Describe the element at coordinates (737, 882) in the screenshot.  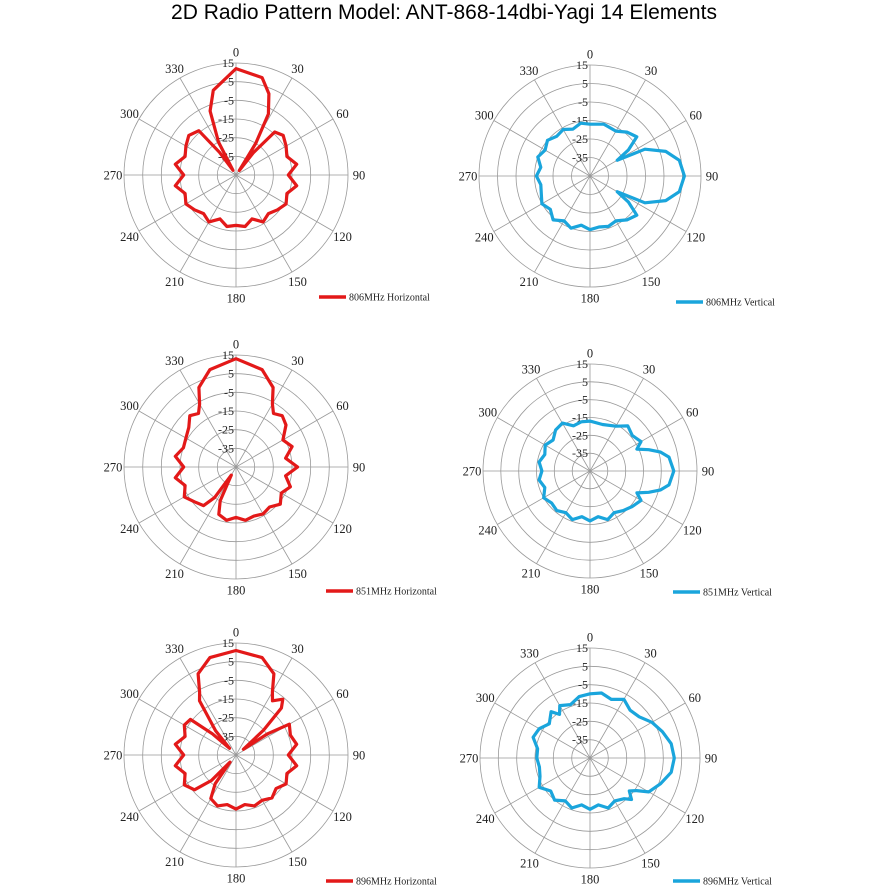
I see `legend-label: 896MHz Vertical` at that location.